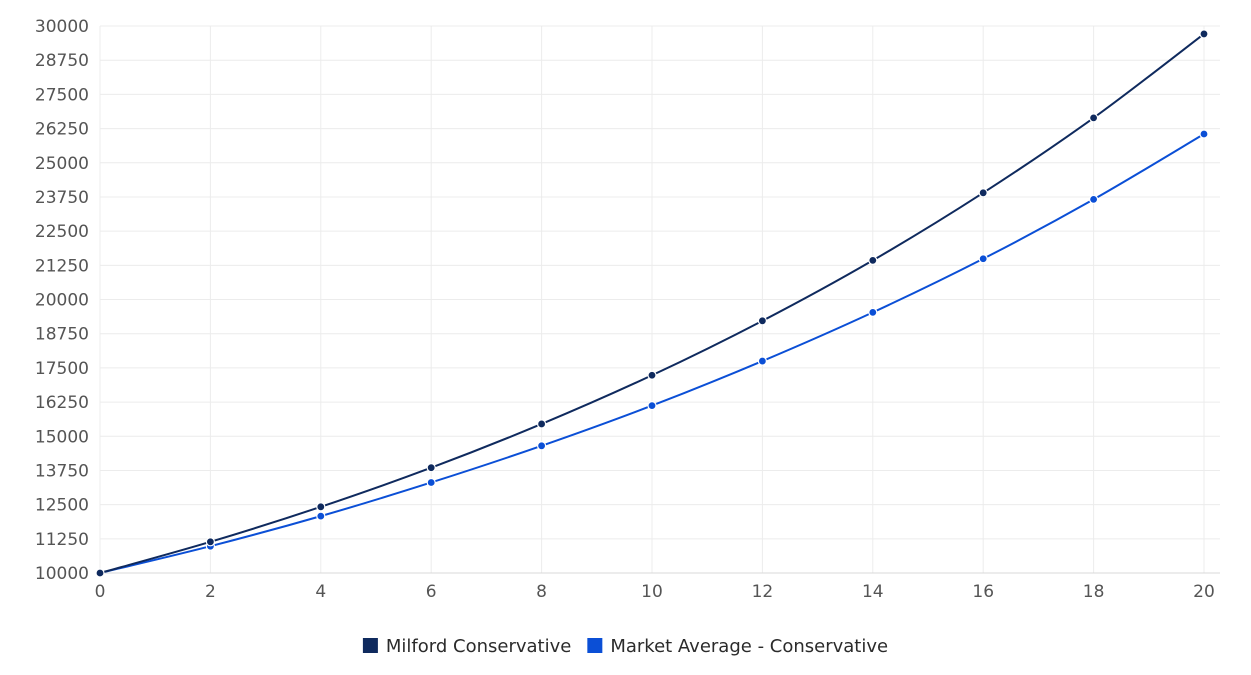 This screenshot has height=675, width=1251. I want to click on y-tick-label: 11250, so click(62, 540).